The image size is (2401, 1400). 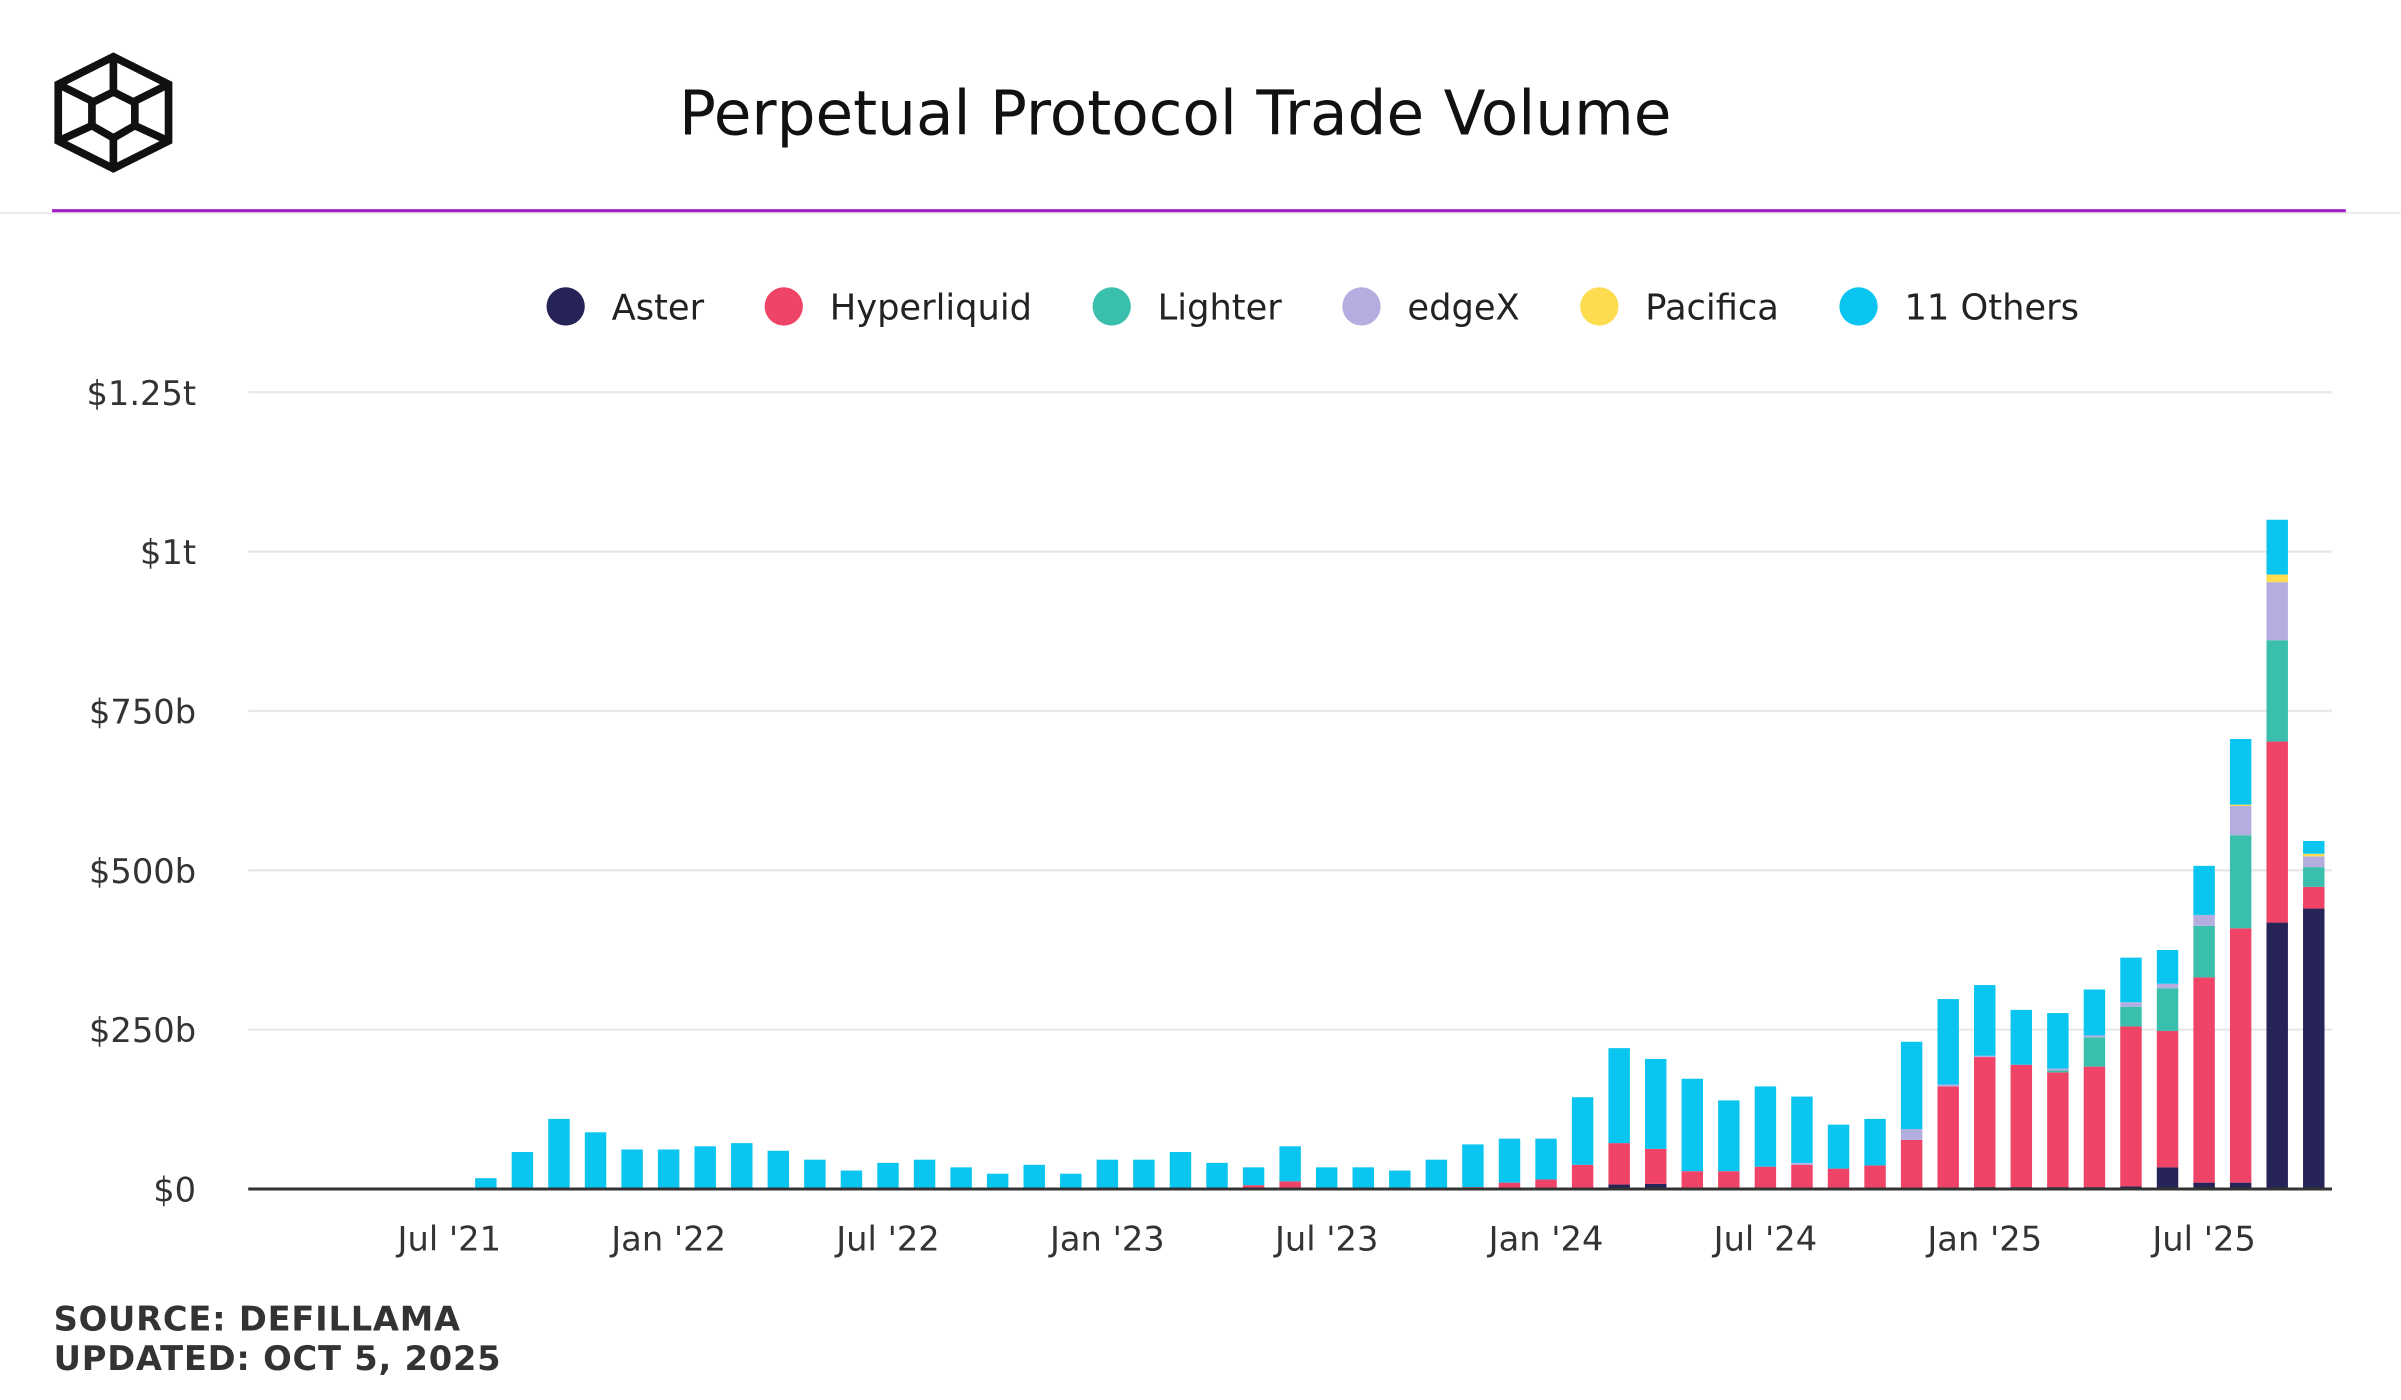 What do you see at coordinates (2202, 1239) in the screenshot?
I see `x-tick-label: Jul '25` at bounding box center [2202, 1239].